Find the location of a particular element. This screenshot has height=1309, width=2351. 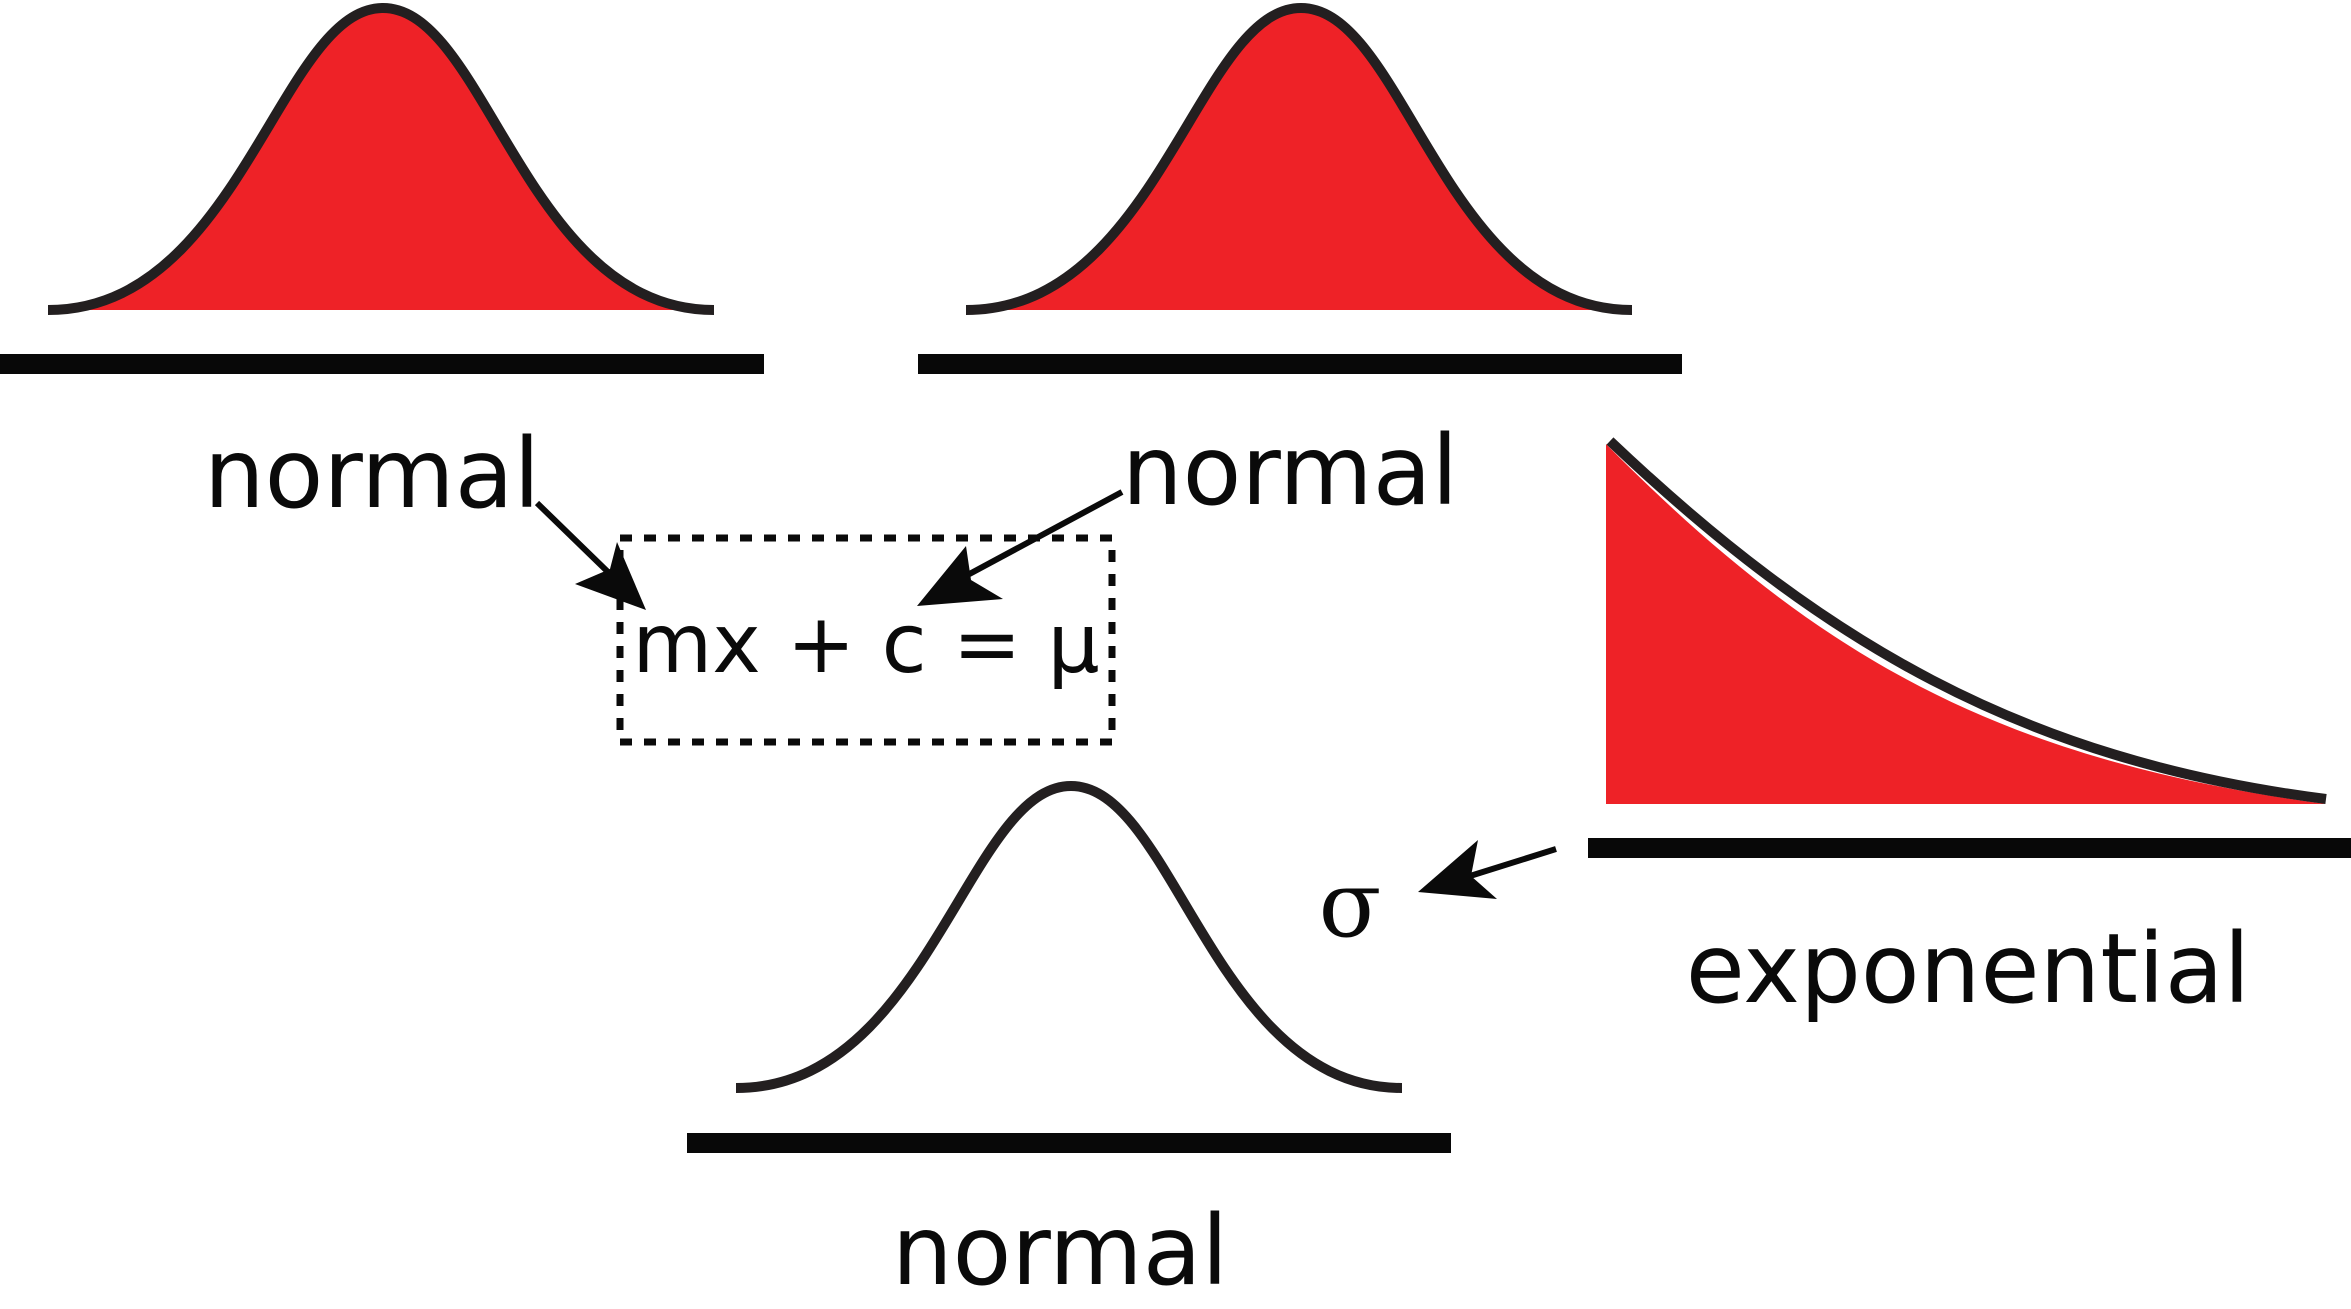

arrow-left-shaft is located at coordinates (572, 537).